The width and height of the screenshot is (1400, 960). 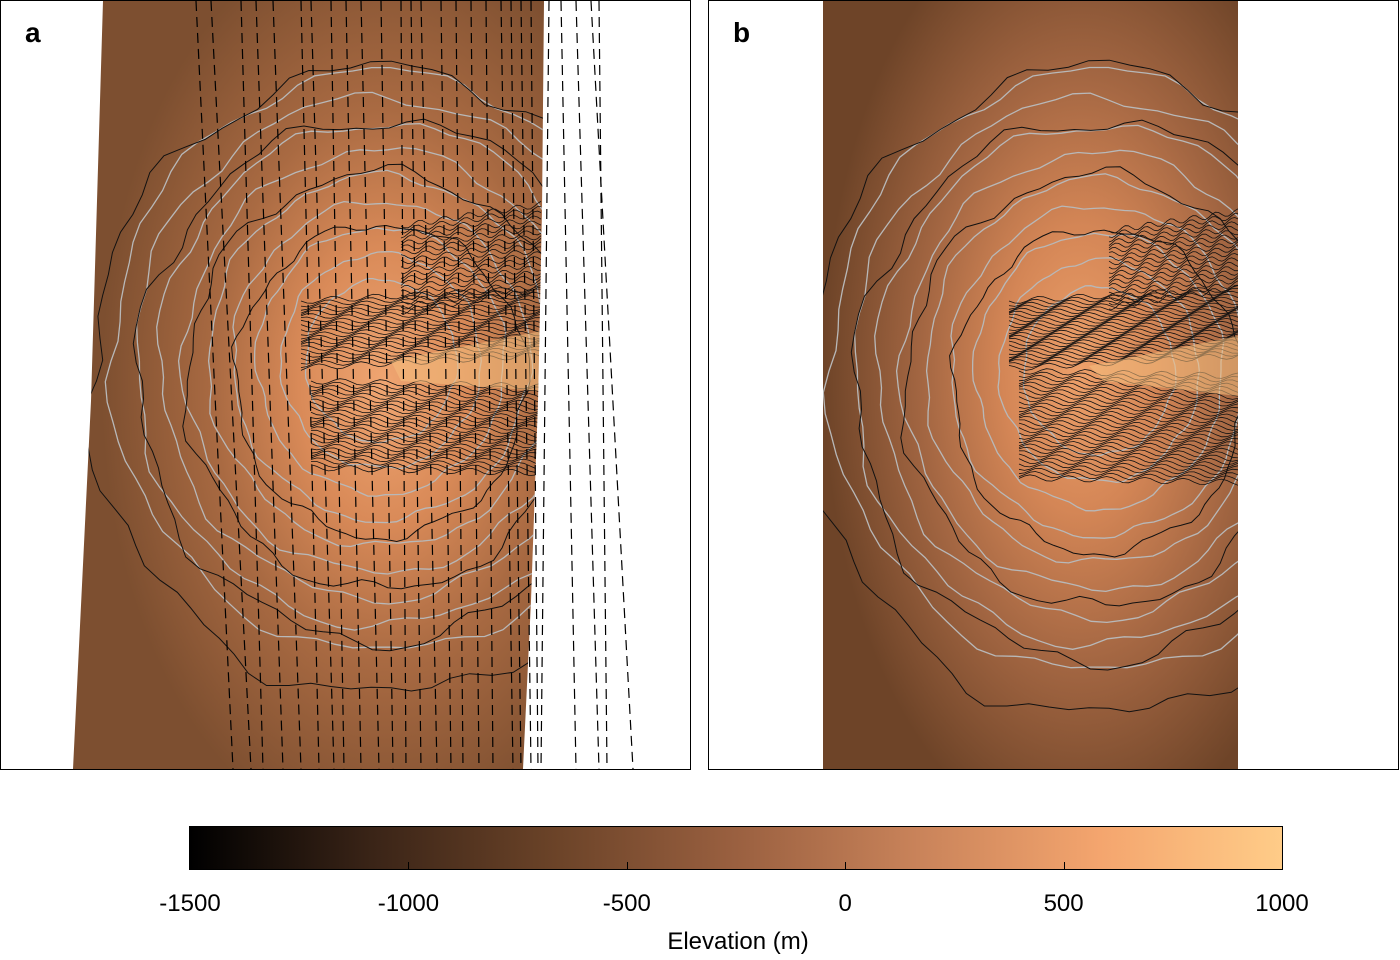 I want to click on colorbar-tick-label: -500, so click(x=626, y=903).